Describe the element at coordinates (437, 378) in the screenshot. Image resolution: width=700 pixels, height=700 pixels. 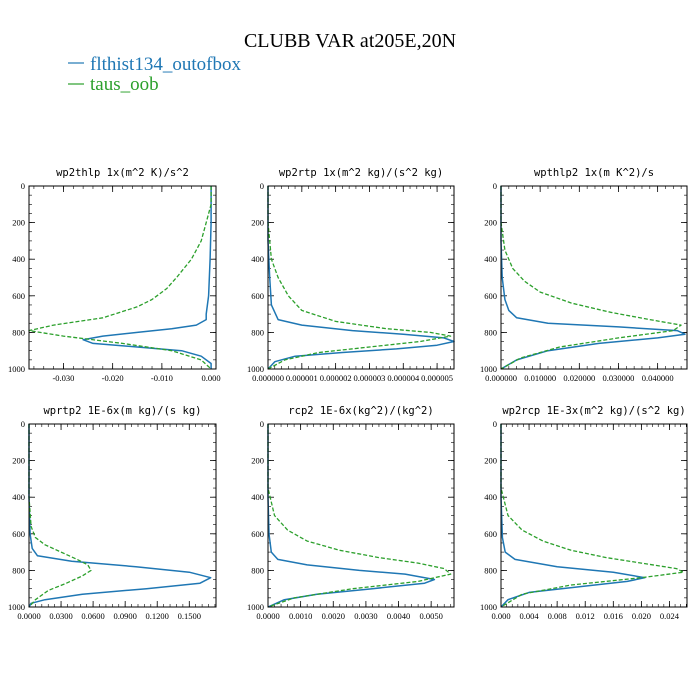
I see `x-tick-label: 0.000005` at that location.